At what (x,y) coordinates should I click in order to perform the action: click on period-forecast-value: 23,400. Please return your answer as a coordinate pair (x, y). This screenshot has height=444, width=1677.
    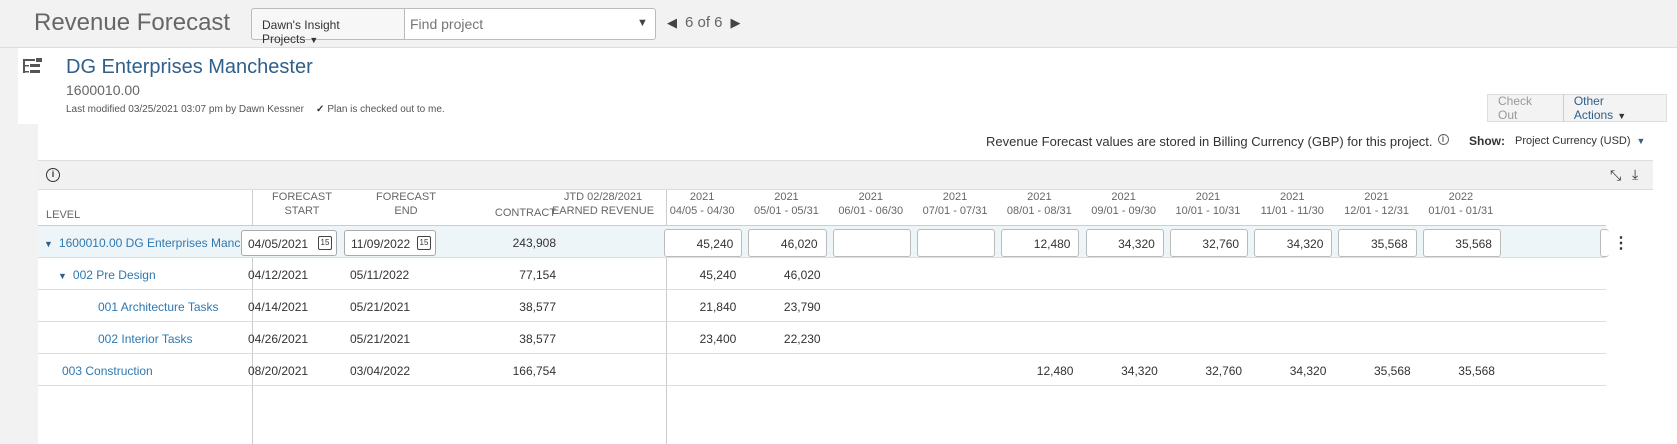
    Looking at the image, I should click on (718, 339).